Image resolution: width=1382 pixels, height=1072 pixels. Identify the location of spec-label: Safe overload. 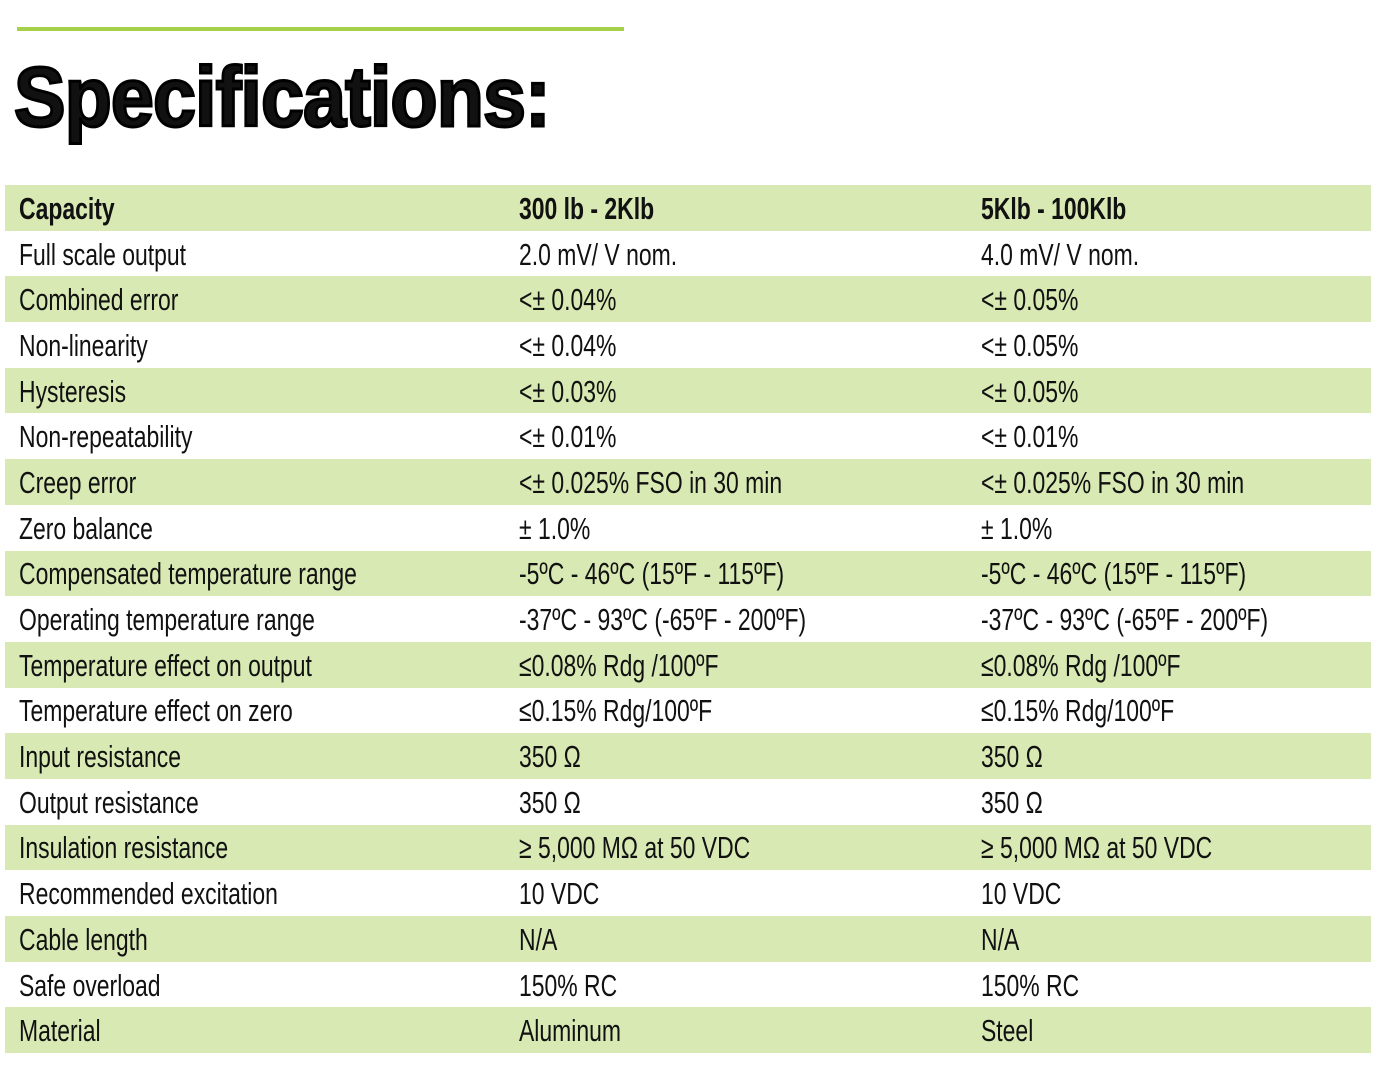
(90, 985).